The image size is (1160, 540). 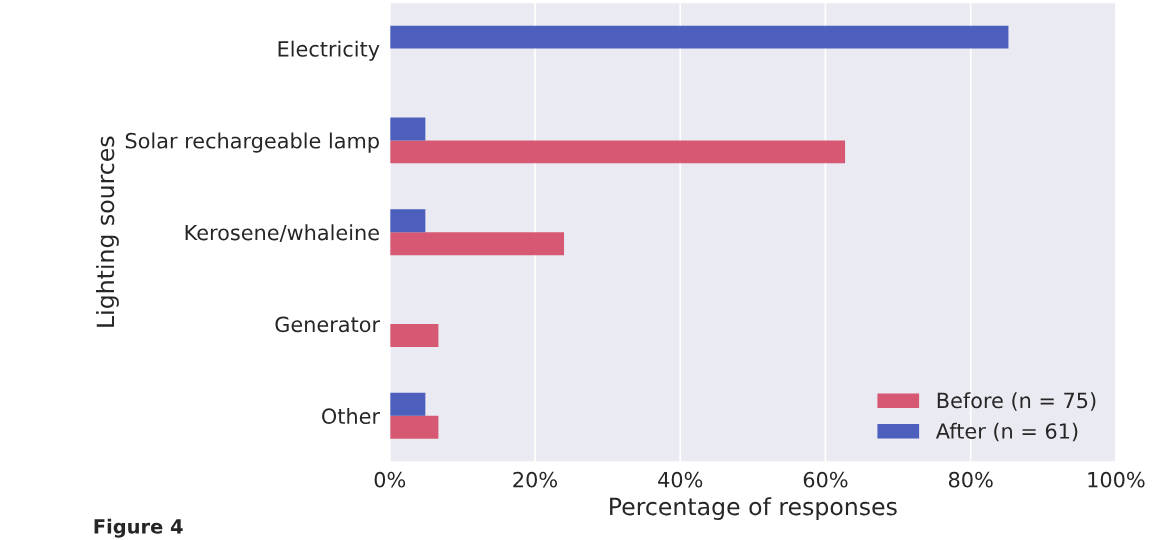 What do you see at coordinates (351, 416) in the screenshot?
I see `y-tick-label: Other` at bounding box center [351, 416].